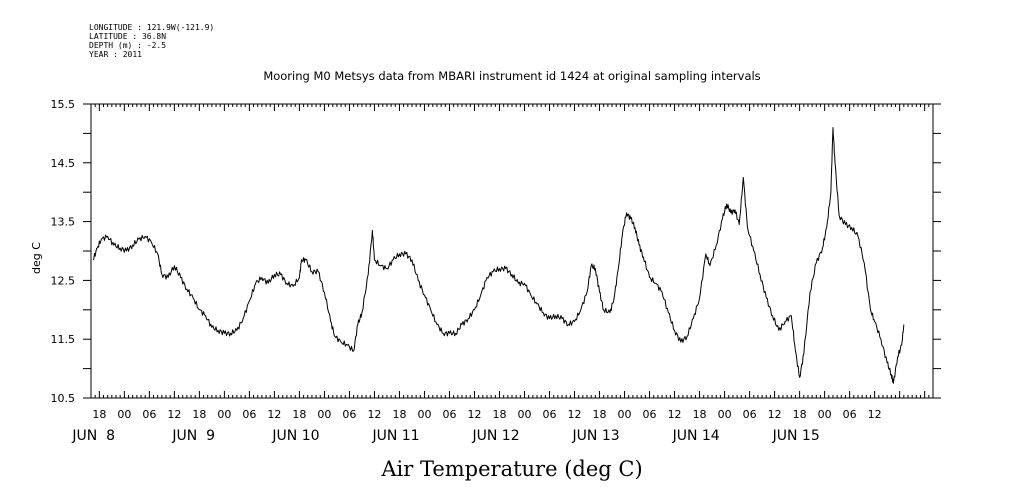 This screenshot has width=1009, height=504. Describe the element at coordinates (63, 222) in the screenshot. I see `y-tick-label: 13.5` at that location.